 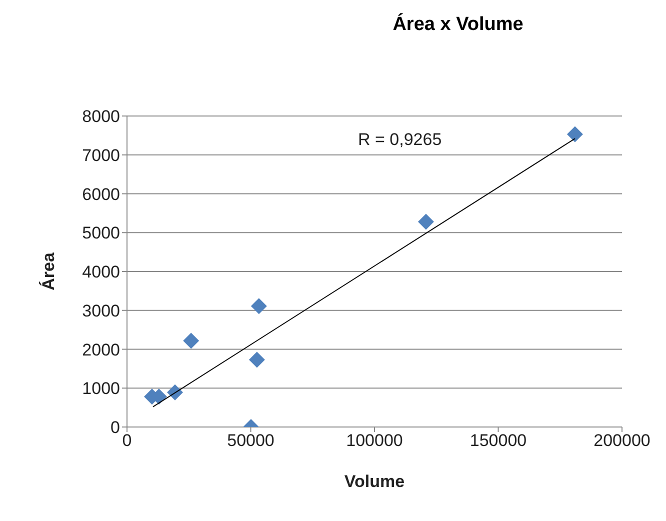 What do you see at coordinates (101, 310) in the screenshot?
I see `y-tick-label: 3000` at bounding box center [101, 310].